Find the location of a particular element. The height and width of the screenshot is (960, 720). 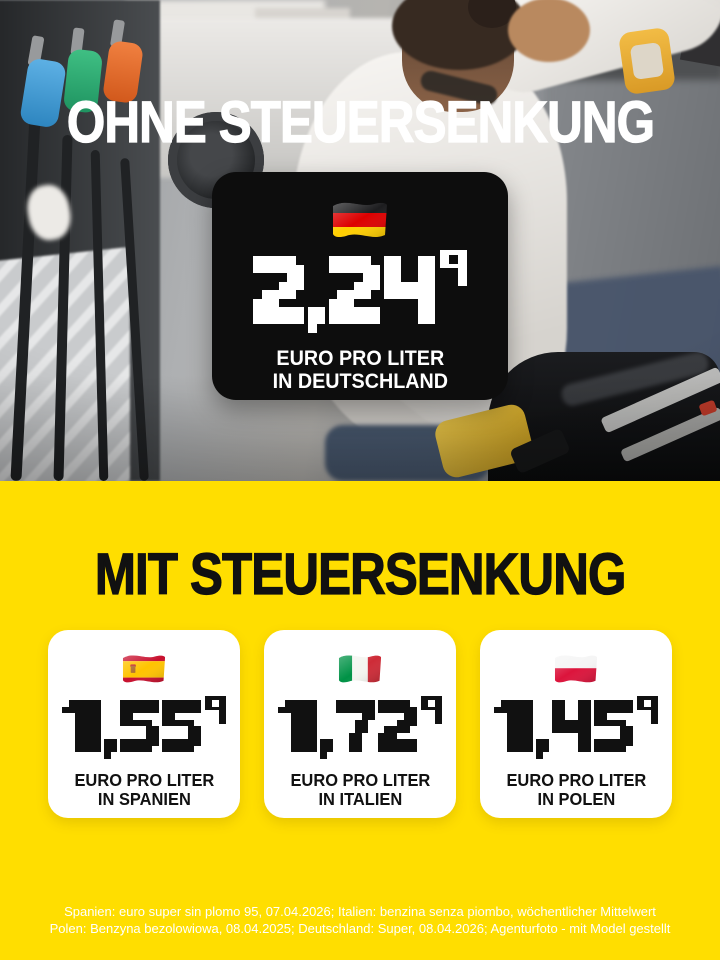

price-unit-label: EURO PRO LITER IN DEUTSCHLAND is located at coordinates (360, 370).